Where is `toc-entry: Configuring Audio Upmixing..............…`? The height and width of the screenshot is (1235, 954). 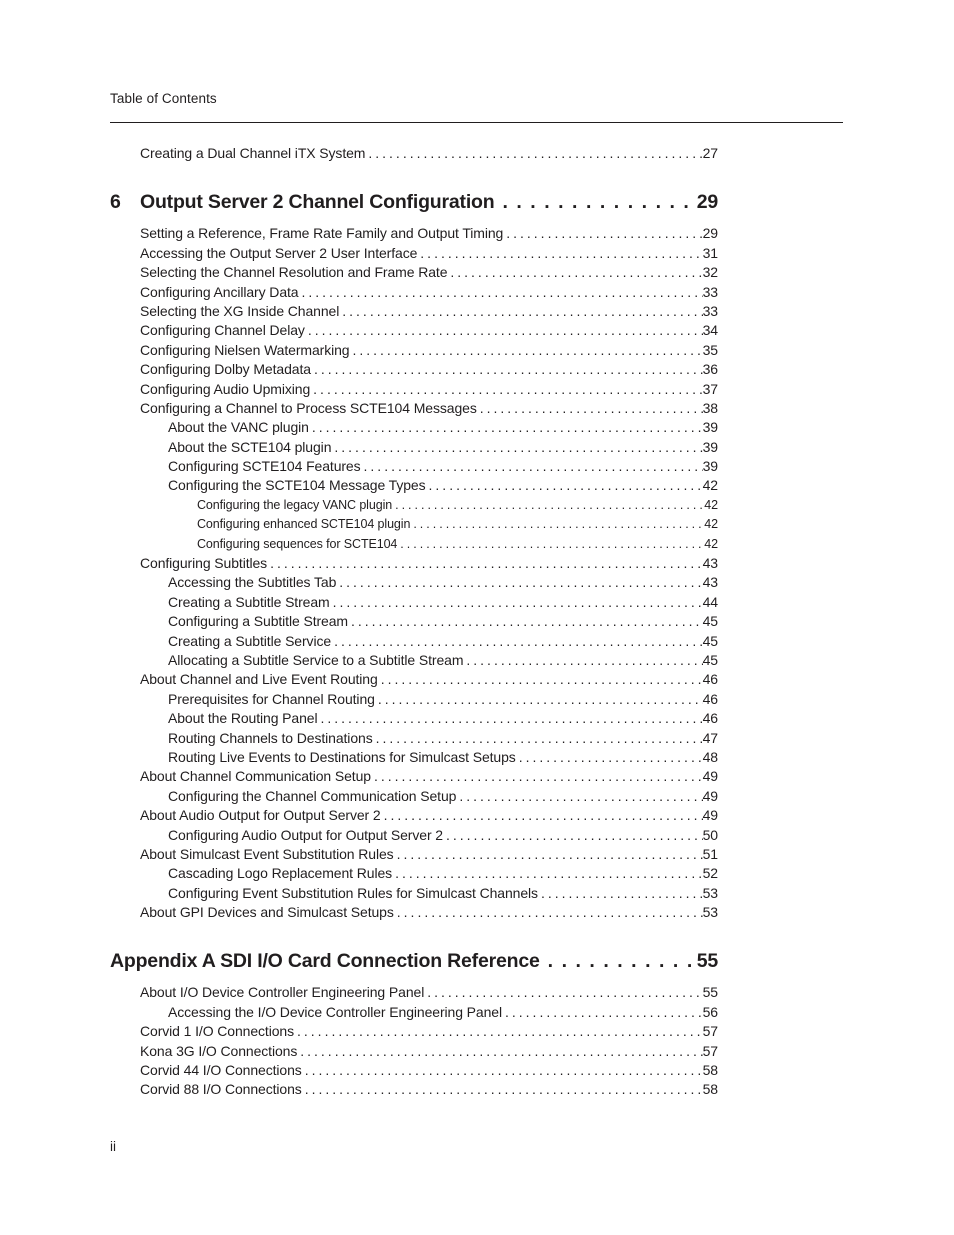 toc-entry: Configuring Audio Upmixing..............… is located at coordinates (414, 389).